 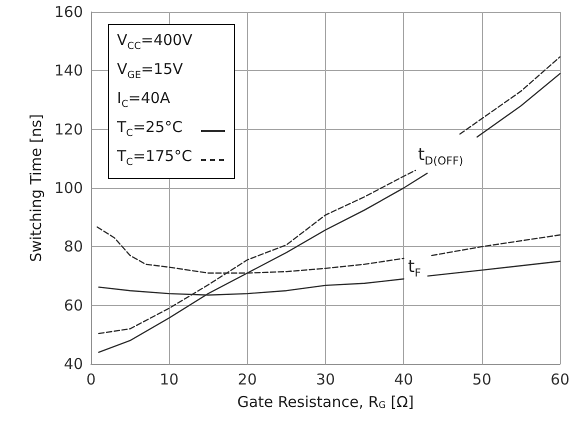 What do you see at coordinates (35, 188) in the screenshot?
I see `y-axis-title: Switching Time [ns]` at bounding box center [35, 188].